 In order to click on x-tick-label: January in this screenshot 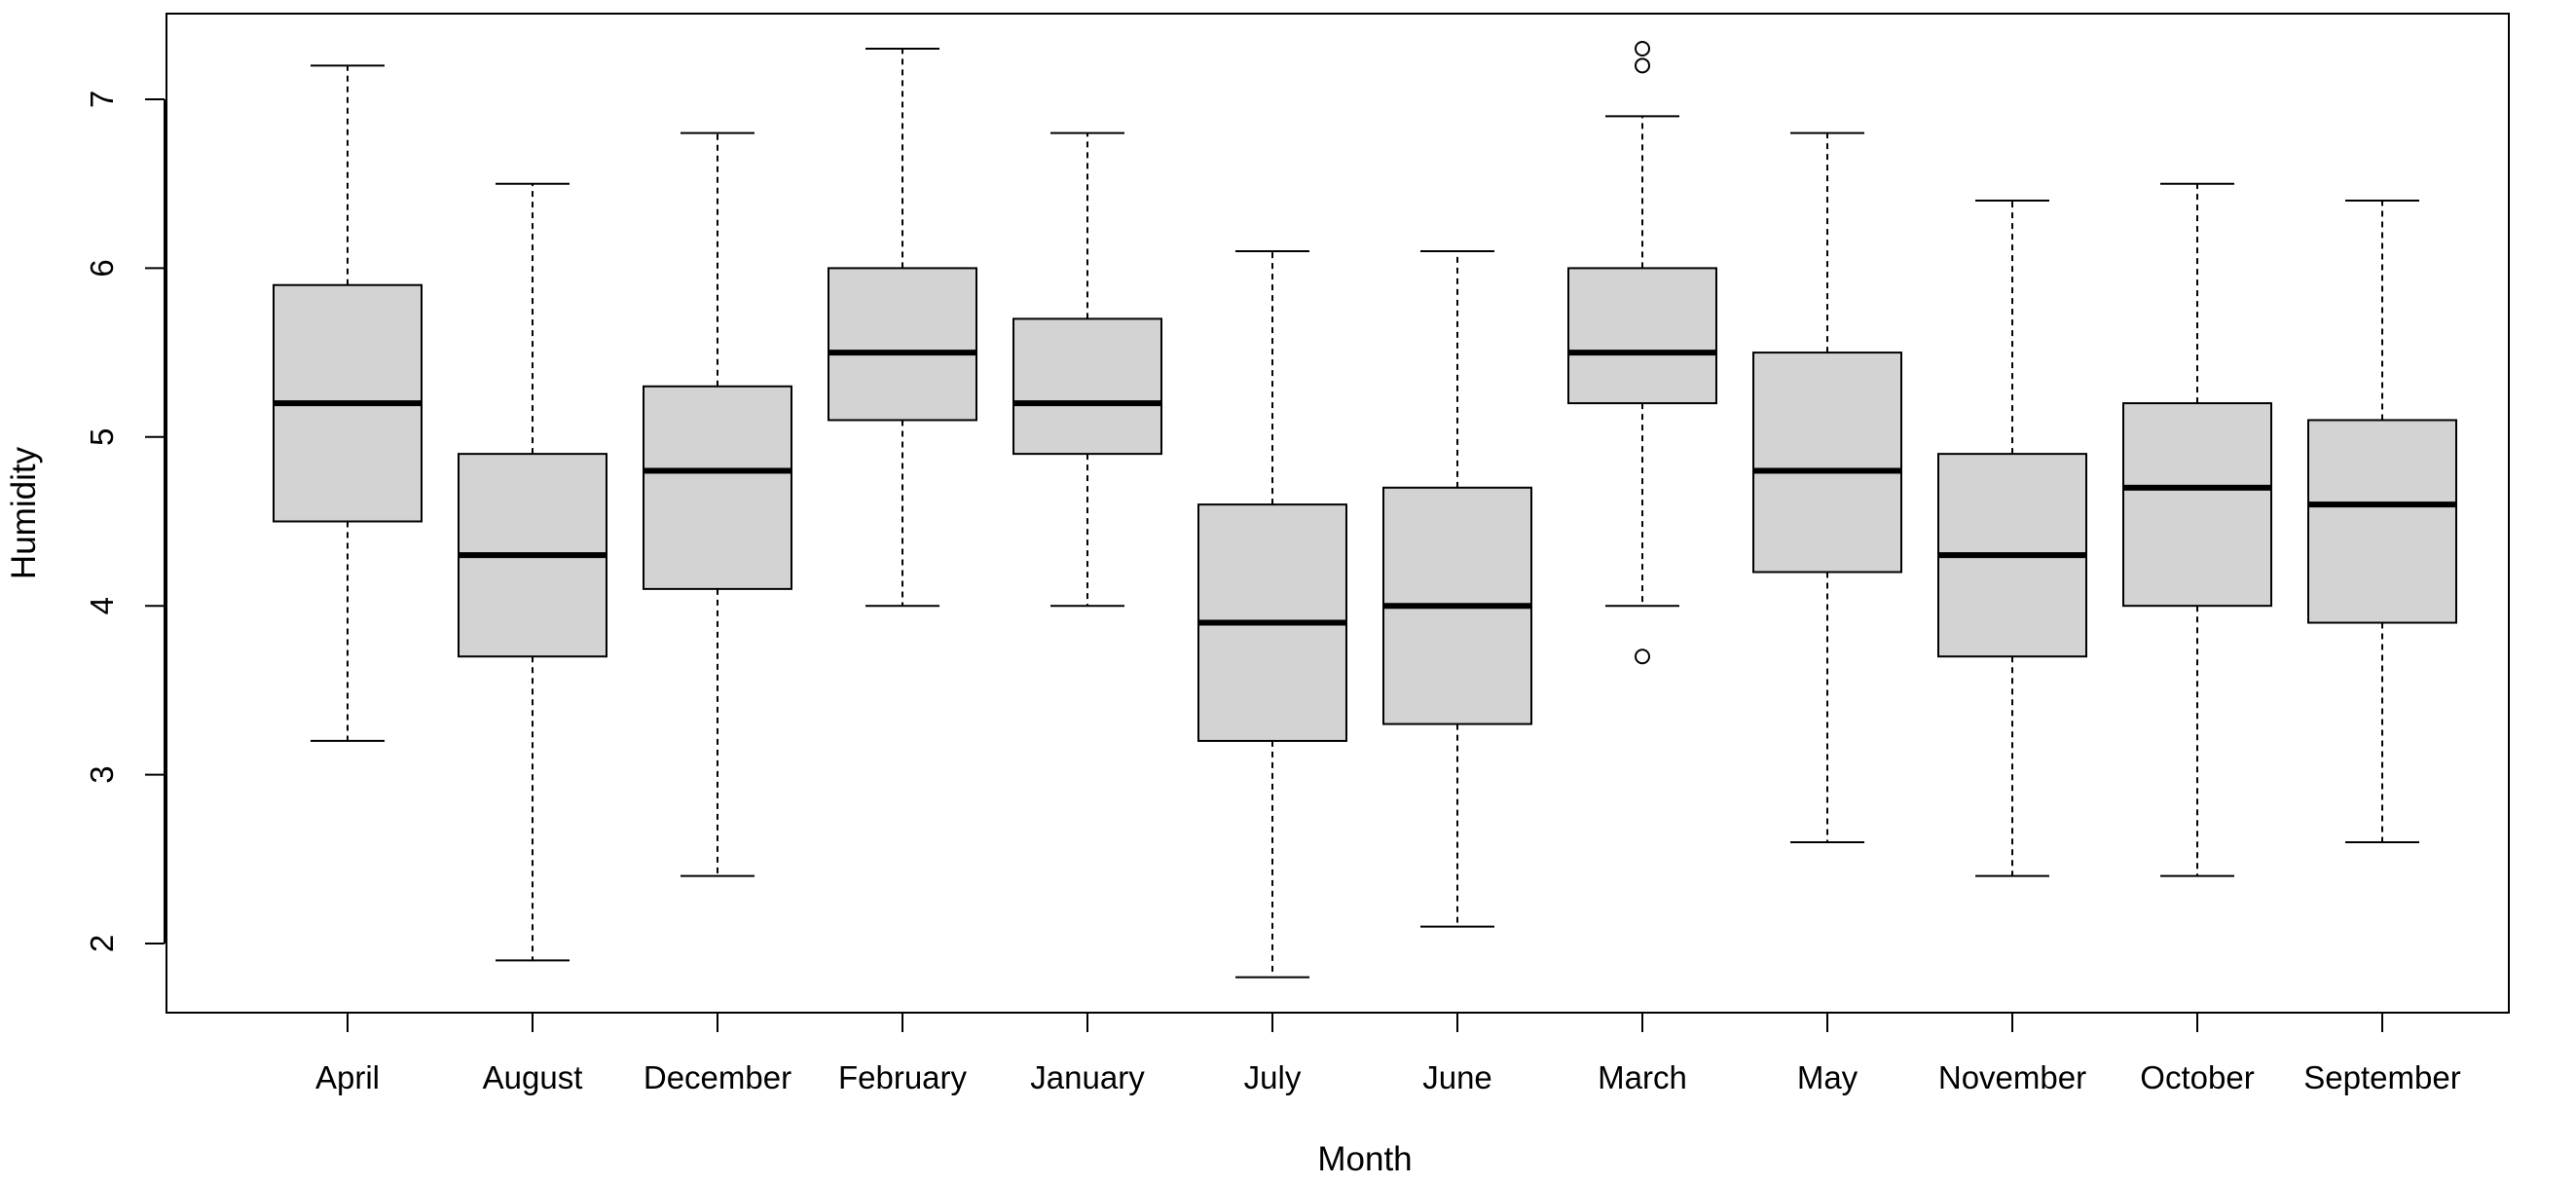, I will do `click(1087, 1077)`.